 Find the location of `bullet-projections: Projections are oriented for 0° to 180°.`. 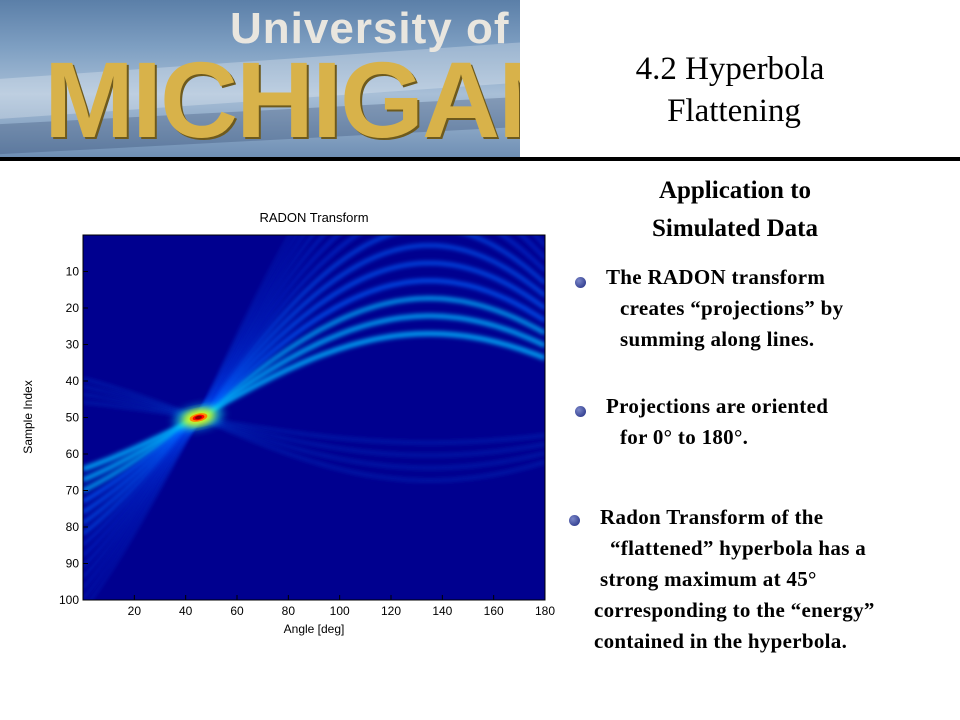

bullet-projections: Projections are oriented for 0° to 180°. is located at coordinates (717, 422).